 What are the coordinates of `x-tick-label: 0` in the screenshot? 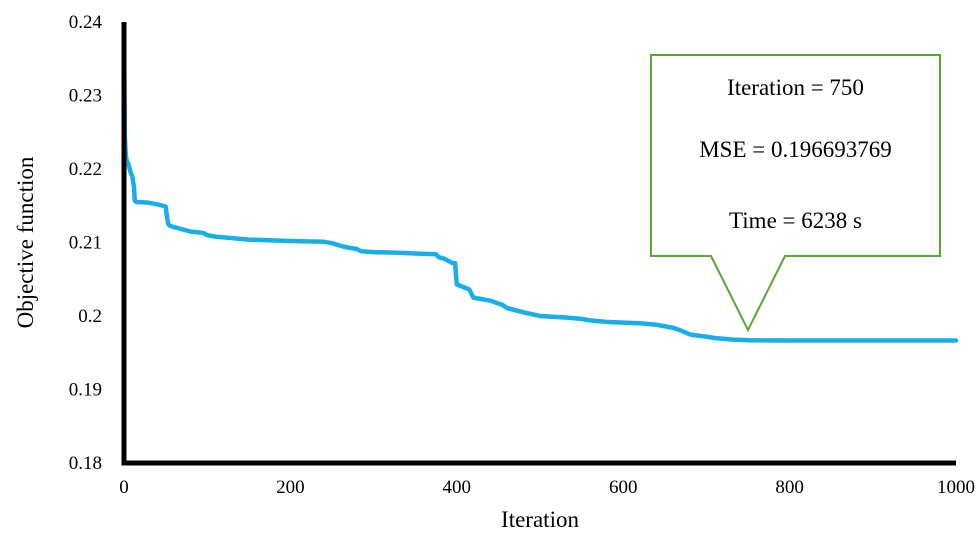 It's located at (124, 487).